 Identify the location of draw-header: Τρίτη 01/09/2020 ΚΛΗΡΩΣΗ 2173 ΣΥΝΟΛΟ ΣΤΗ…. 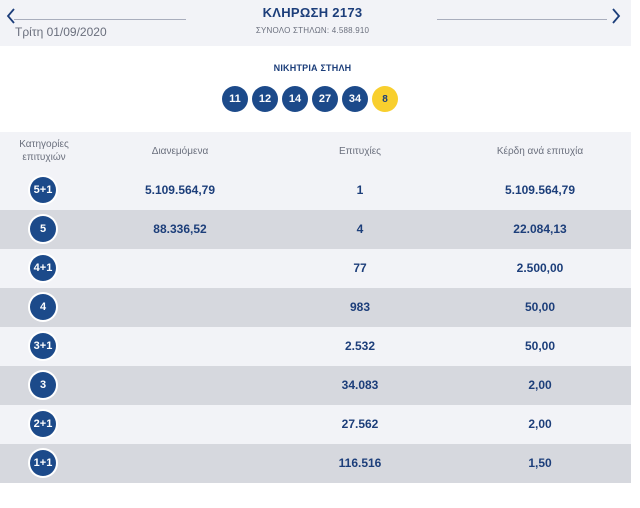
(315, 23).